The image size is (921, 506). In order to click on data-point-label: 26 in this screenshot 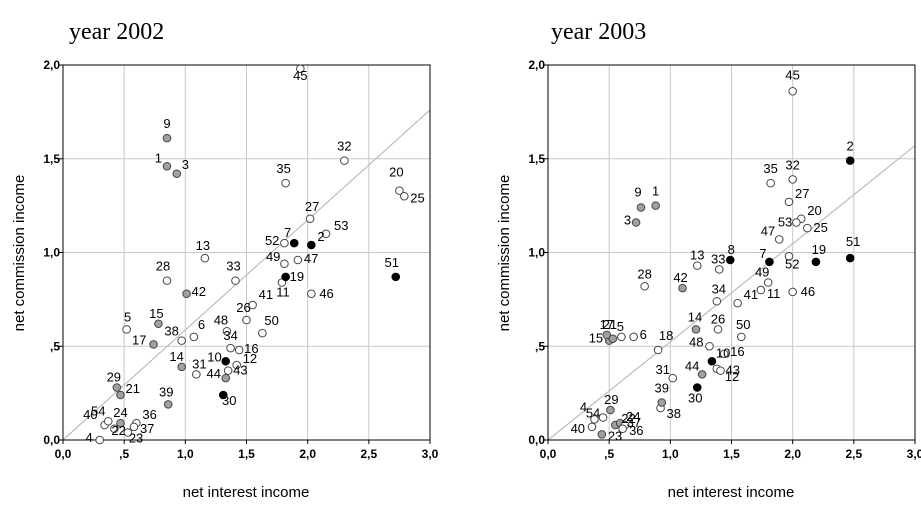, I will do `click(243, 307)`.